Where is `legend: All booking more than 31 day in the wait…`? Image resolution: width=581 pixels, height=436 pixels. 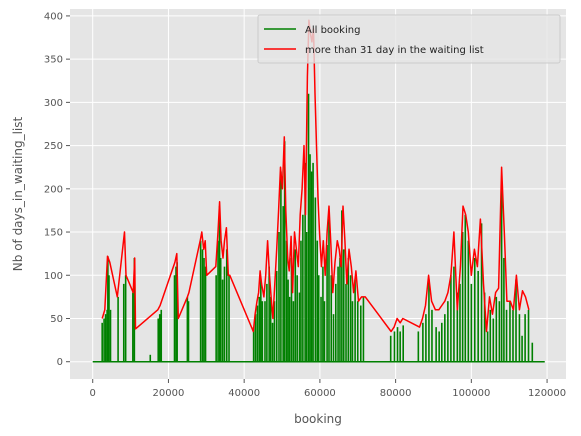 legend: All booking more than 31 day in the wait… is located at coordinates (409, 39).